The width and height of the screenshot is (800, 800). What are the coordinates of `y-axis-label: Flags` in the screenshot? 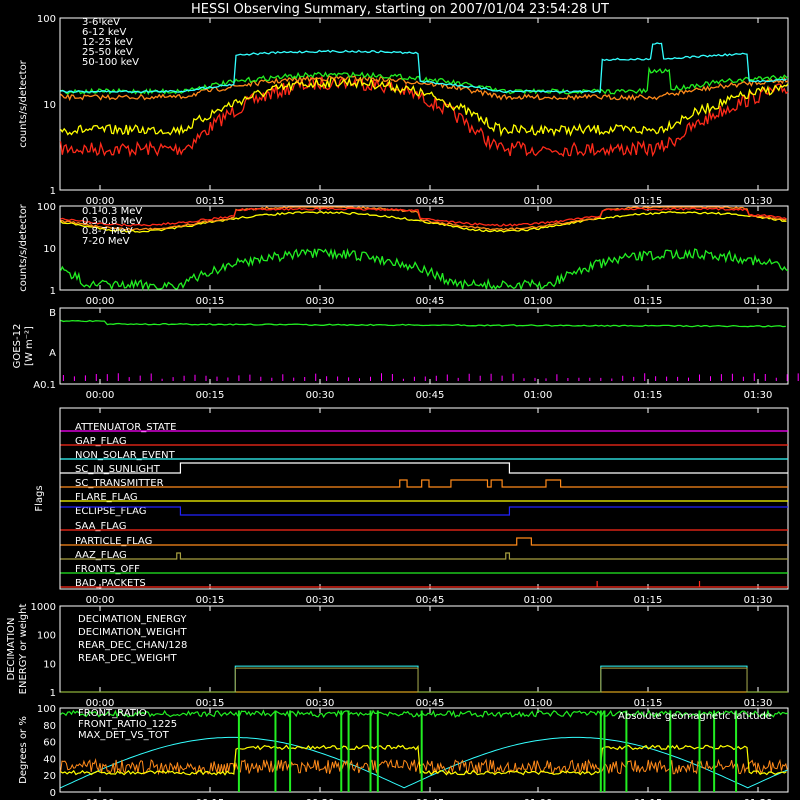 It's located at (39, 498).